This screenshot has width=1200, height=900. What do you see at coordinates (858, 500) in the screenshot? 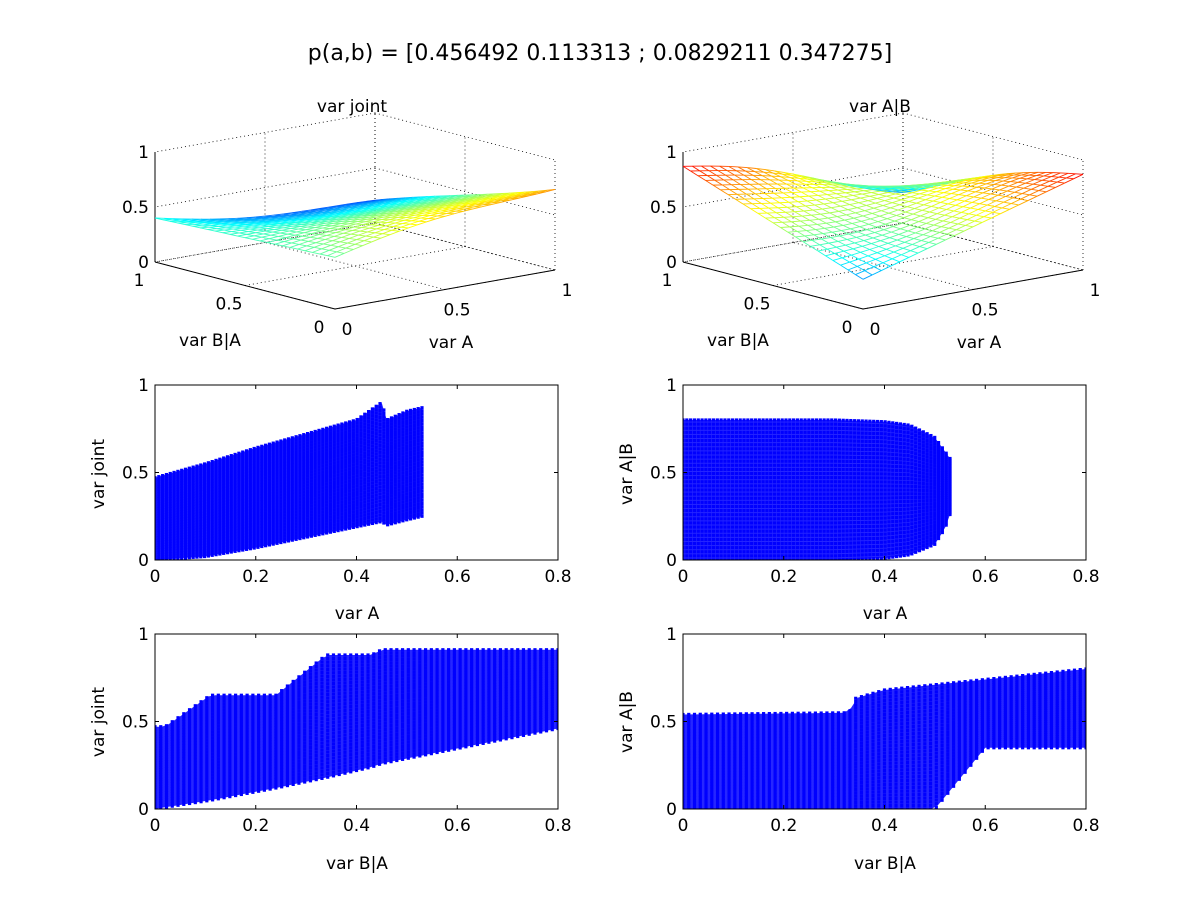
I see `scatter-plot-a-given-b-vs-var-a: 0 0.2 0.4 0.6 0.800.51 var A var A|B` at bounding box center [858, 500].